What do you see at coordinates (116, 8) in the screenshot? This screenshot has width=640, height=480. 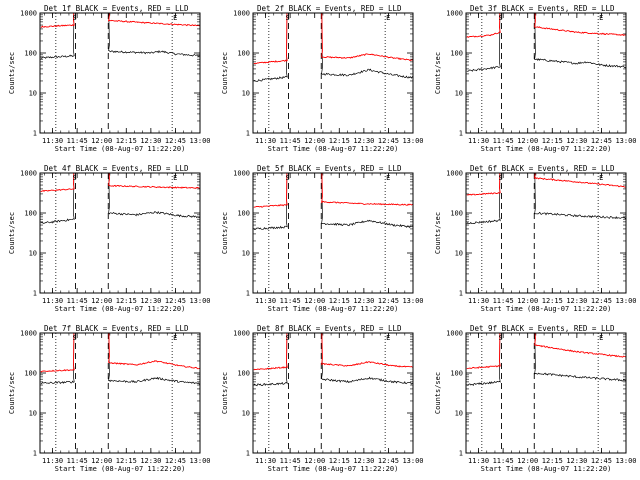 I see `panel-title: Det 1f BLACK = Events, RED = LLD` at bounding box center [116, 8].